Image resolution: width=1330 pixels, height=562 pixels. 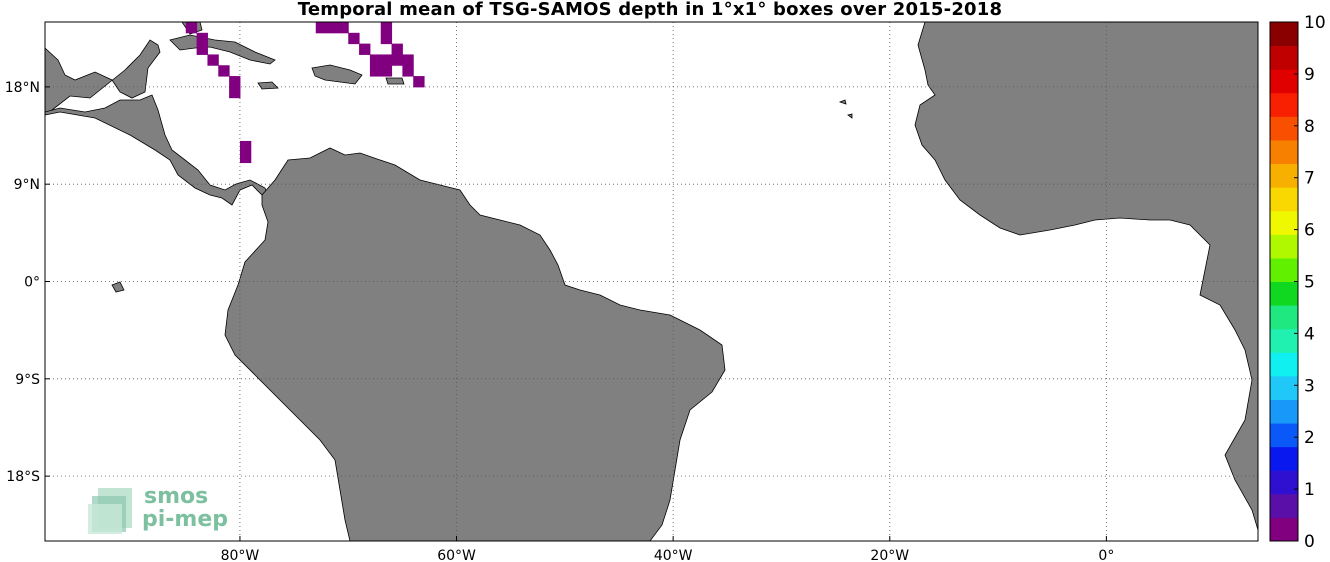 What do you see at coordinates (337, 74) in the screenshot?
I see `land-hispaniola` at bounding box center [337, 74].